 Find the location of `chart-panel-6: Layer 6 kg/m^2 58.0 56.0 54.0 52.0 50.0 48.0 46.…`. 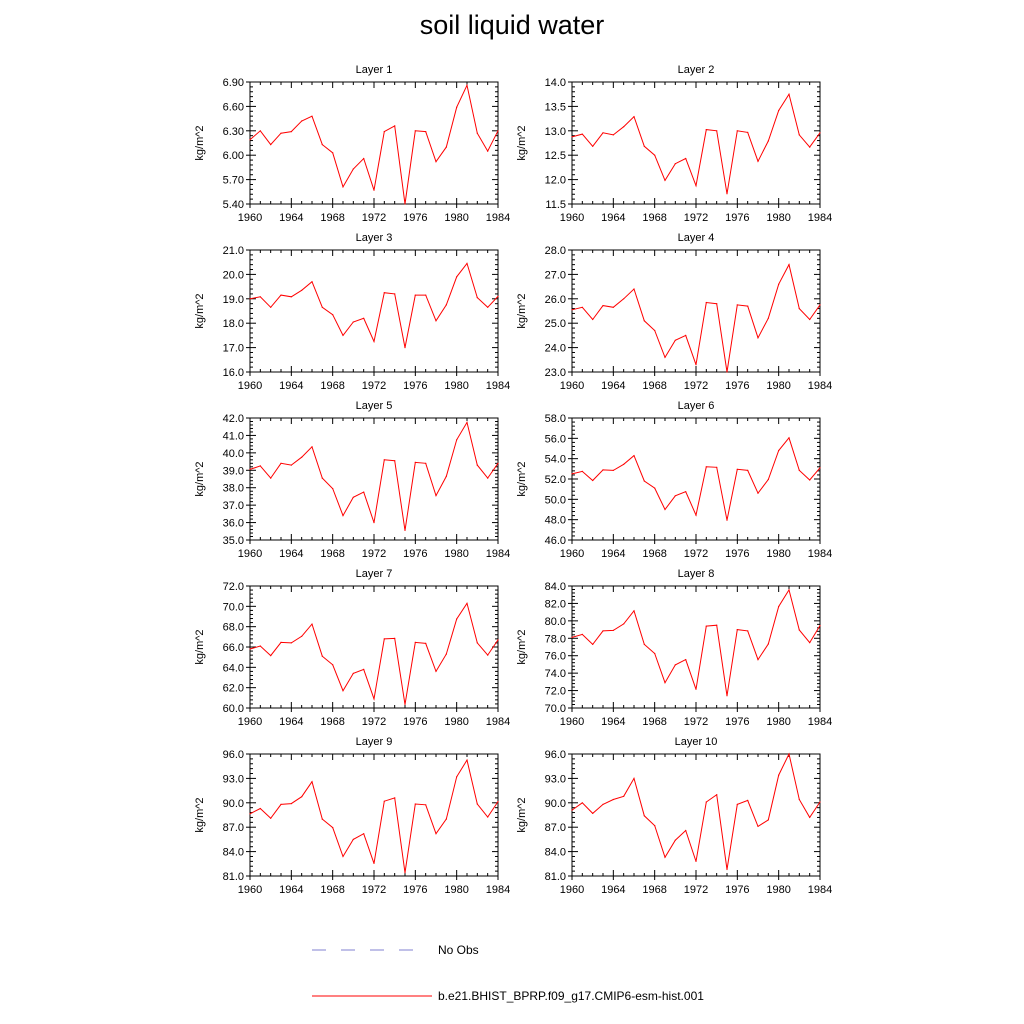

chart-panel-6: Layer 6 kg/m^2 58.0 56.0 54.0 52.0 50.0 48.0 46.… is located at coordinates (674, 480).